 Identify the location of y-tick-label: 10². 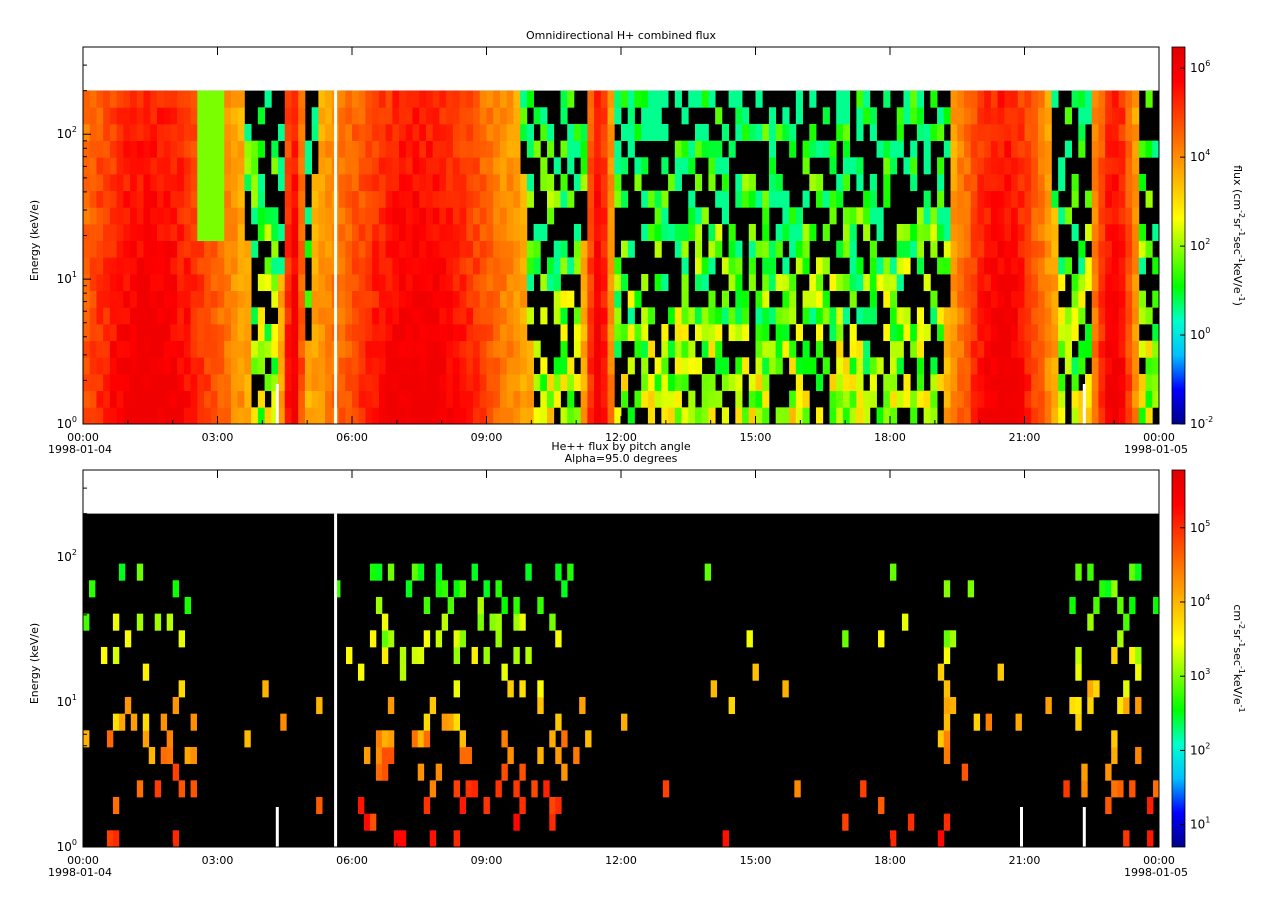
(67, 133).